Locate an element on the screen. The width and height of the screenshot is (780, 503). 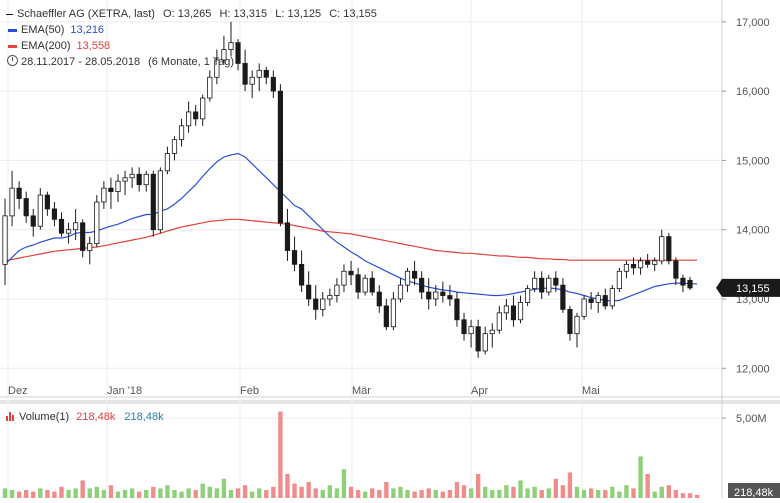
ema200-swatch is located at coordinates (12, 46).